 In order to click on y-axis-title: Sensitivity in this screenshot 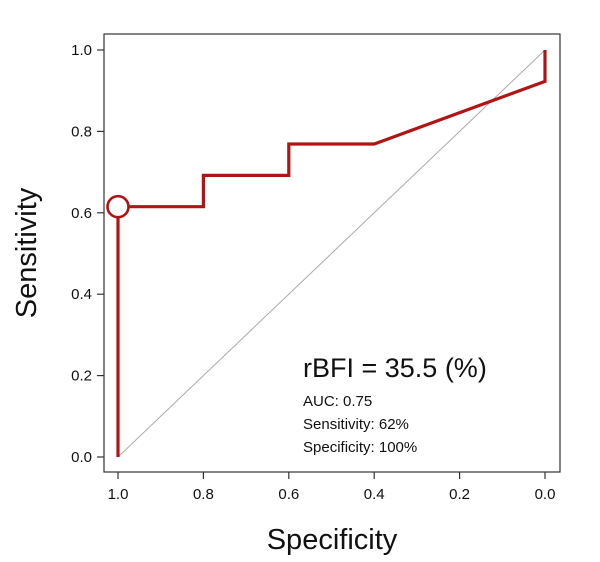, I will do `click(27, 252)`.